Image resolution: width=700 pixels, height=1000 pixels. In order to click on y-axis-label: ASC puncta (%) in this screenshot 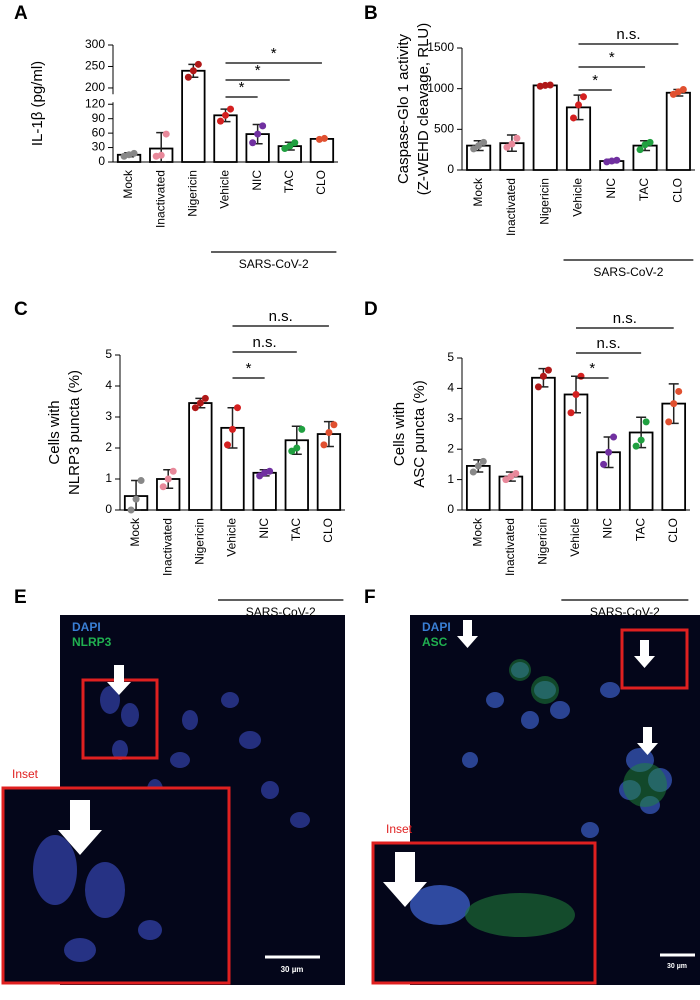, I will do `click(419, 434)`.